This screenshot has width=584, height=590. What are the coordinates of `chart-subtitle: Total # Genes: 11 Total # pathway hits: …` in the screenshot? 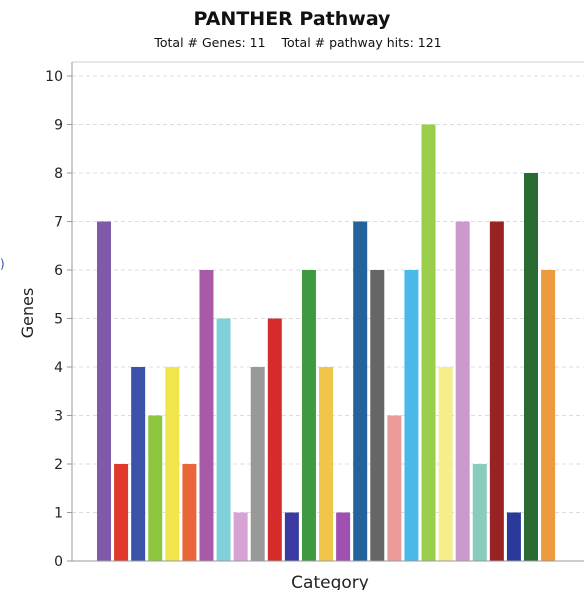 It's located at (298, 42).